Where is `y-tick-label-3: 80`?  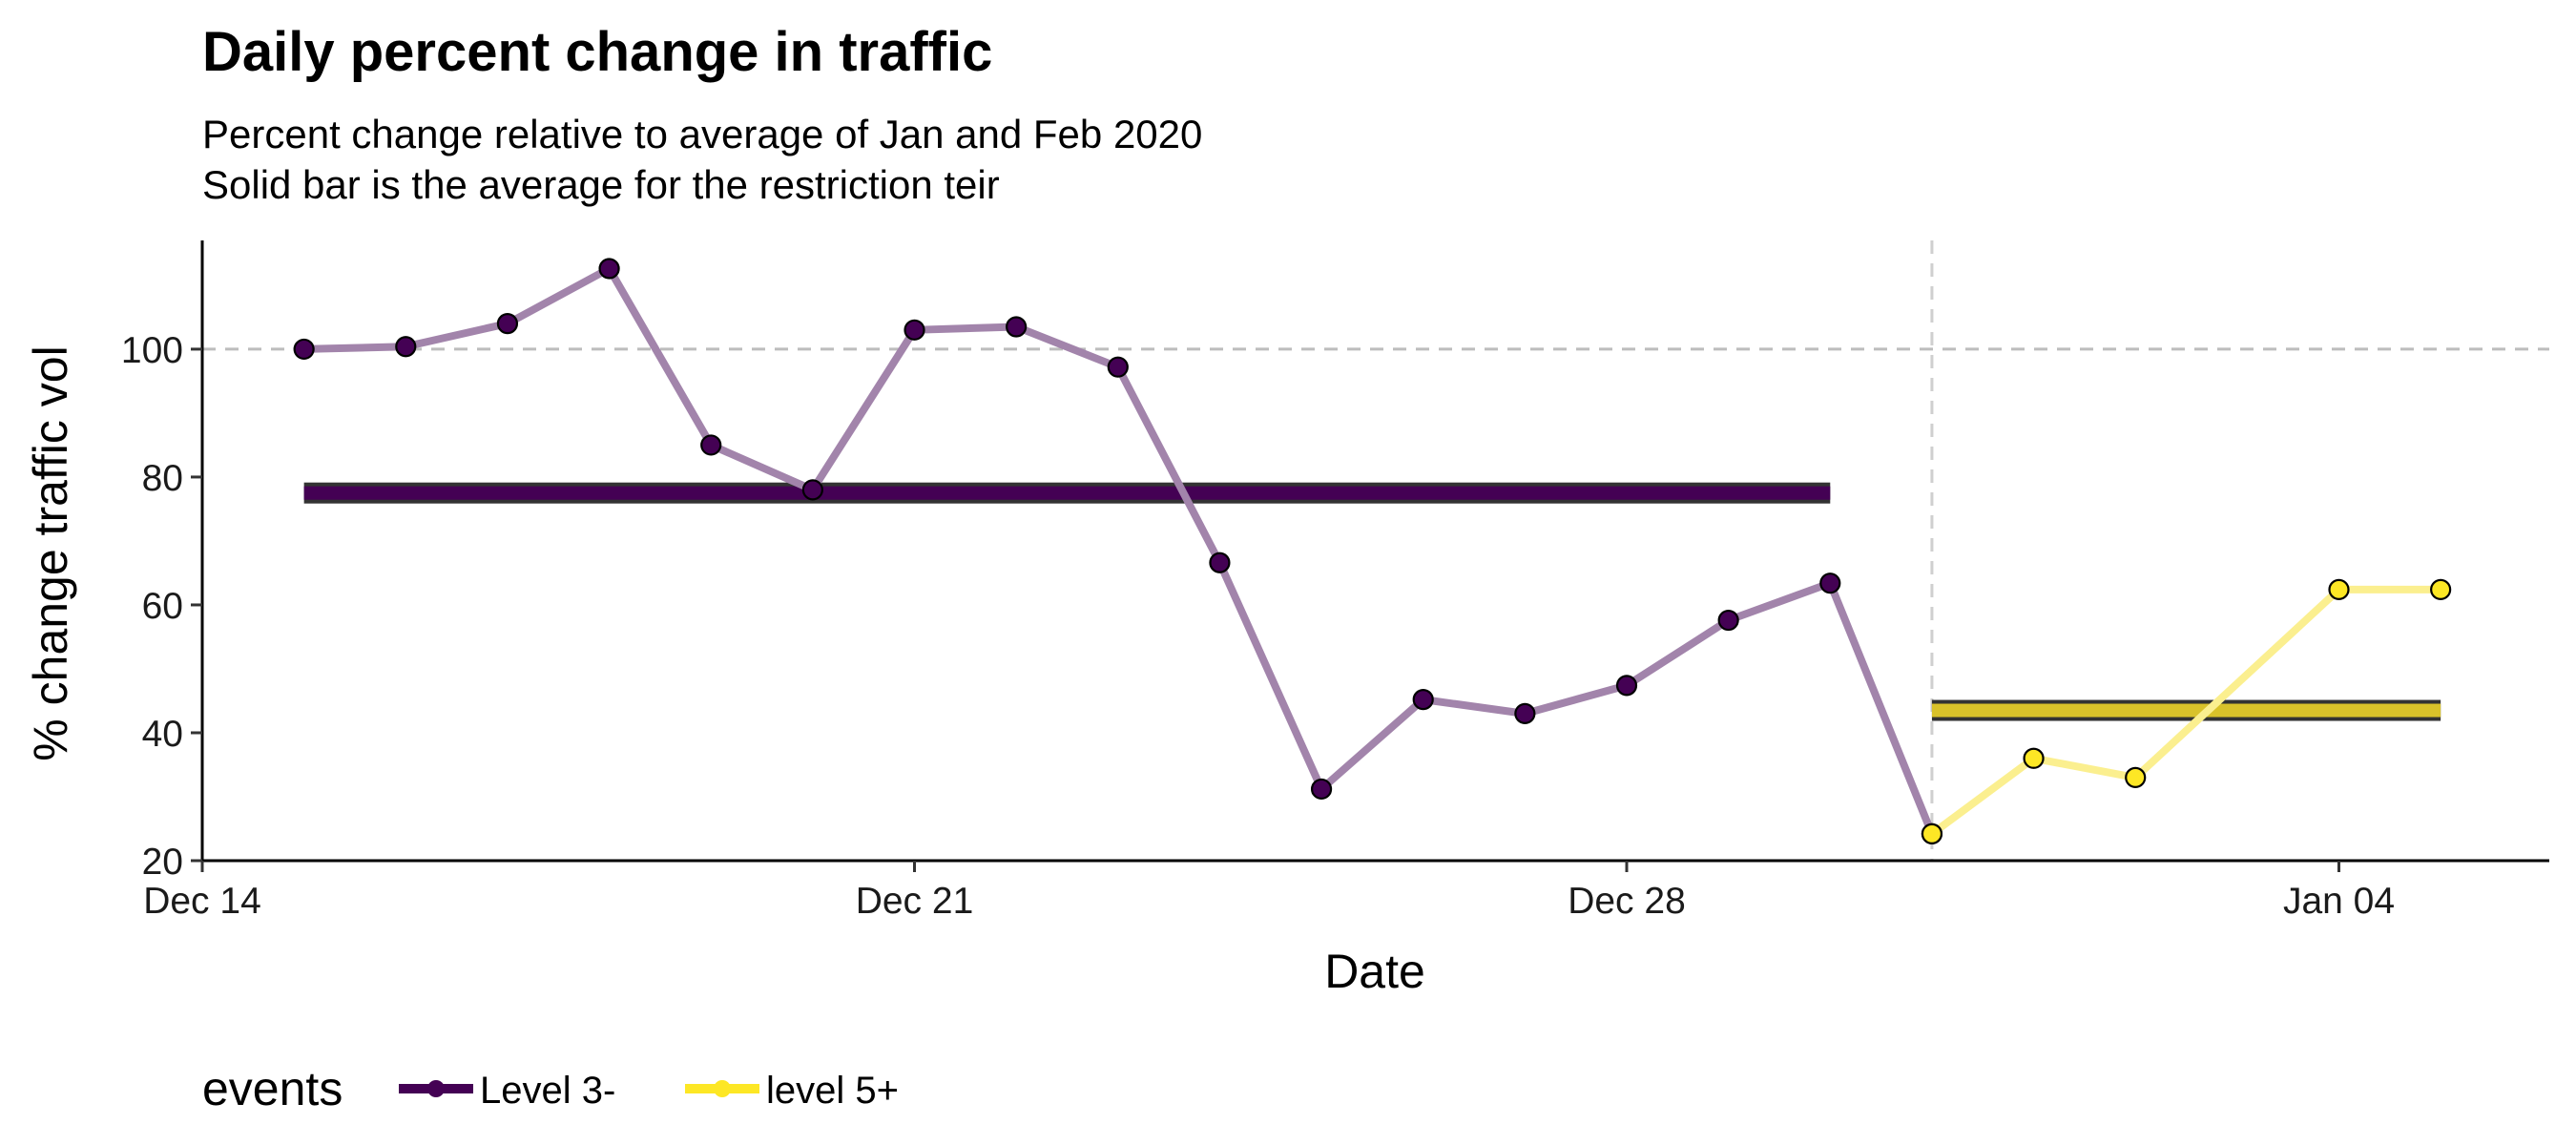
y-tick-label-3: 80 is located at coordinates (162, 478).